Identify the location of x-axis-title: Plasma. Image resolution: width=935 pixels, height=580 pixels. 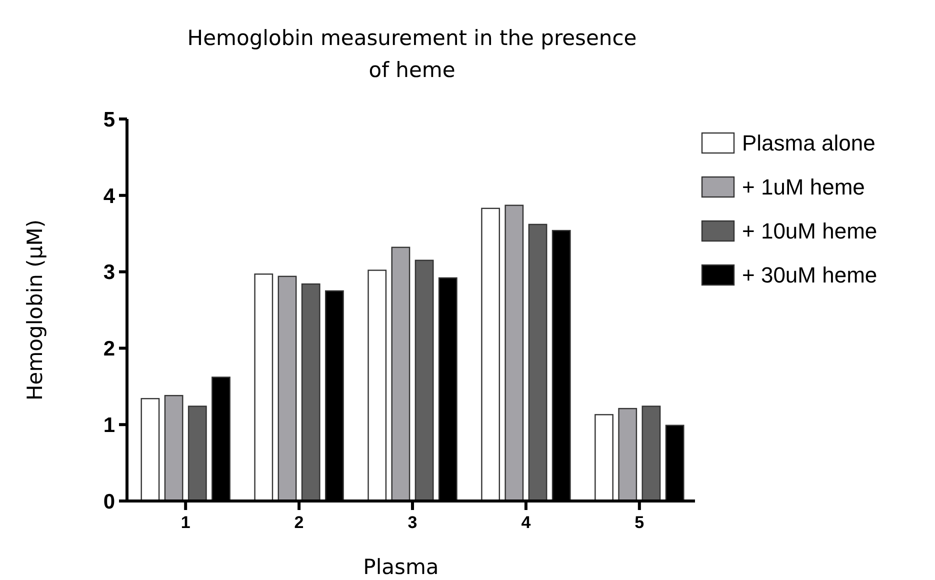
(401, 567).